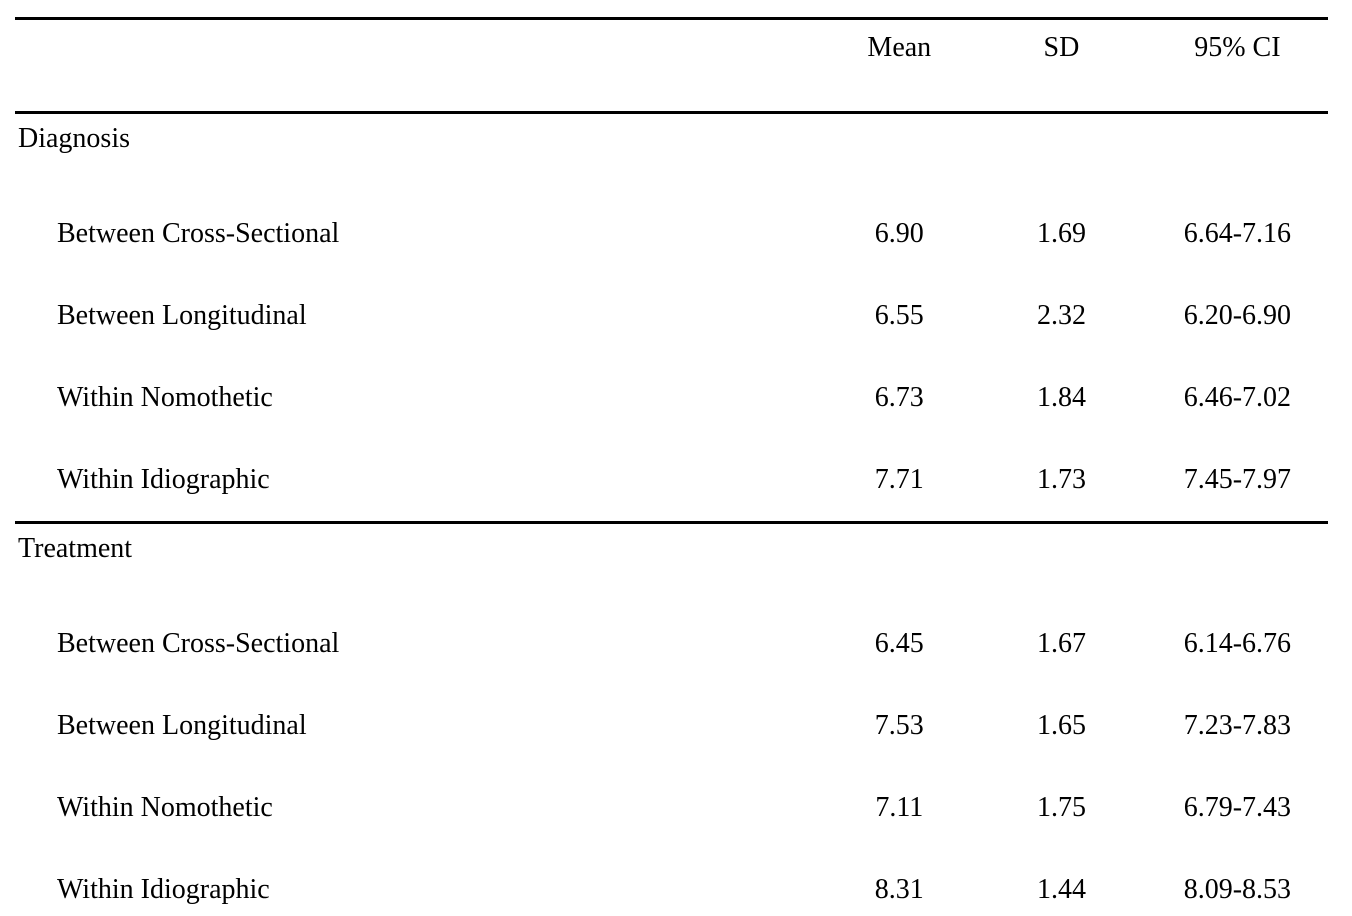 The height and width of the screenshot is (916, 1352). Describe the element at coordinates (1237, 889) in the screenshot. I see `ci-value: 8.09-8.53` at that location.